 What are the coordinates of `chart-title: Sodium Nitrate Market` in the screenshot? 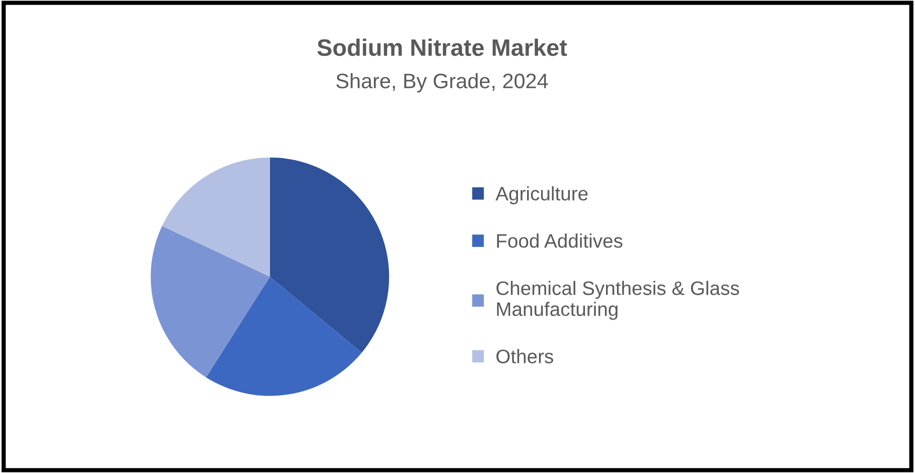 It's located at (442, 47).